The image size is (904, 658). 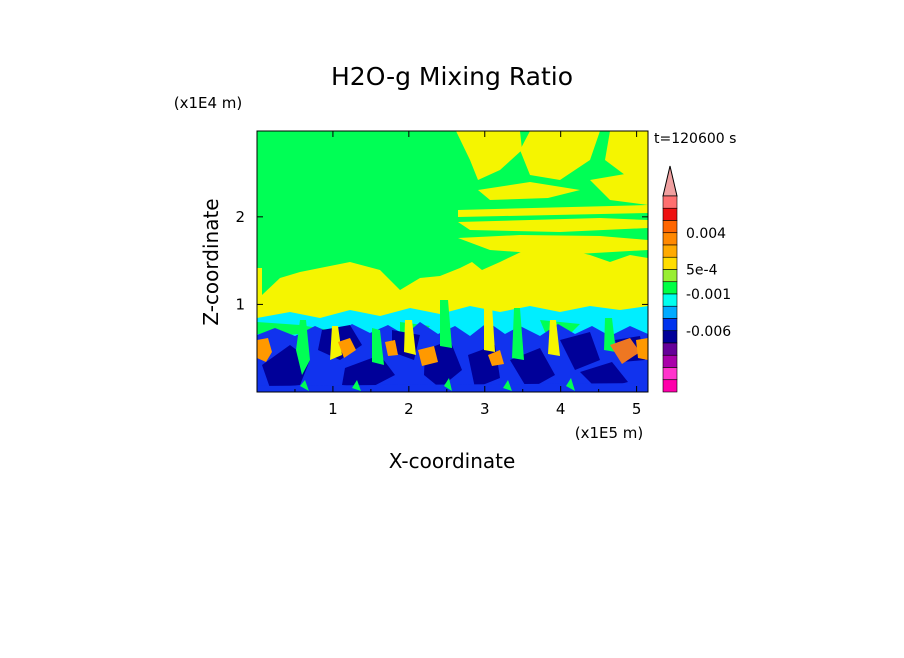 I want to click on colorbar-extend-arrow, so click(x=670, y=181).